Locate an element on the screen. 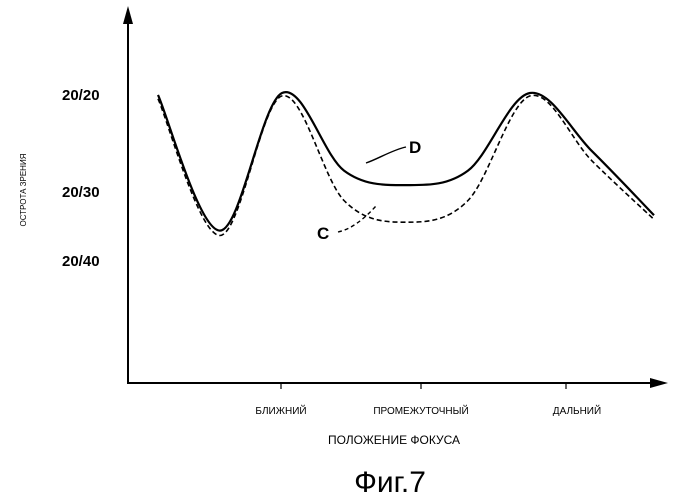 This screenshot has height=500, width=682. series-d-label: D is located at coordinates (415, 147).